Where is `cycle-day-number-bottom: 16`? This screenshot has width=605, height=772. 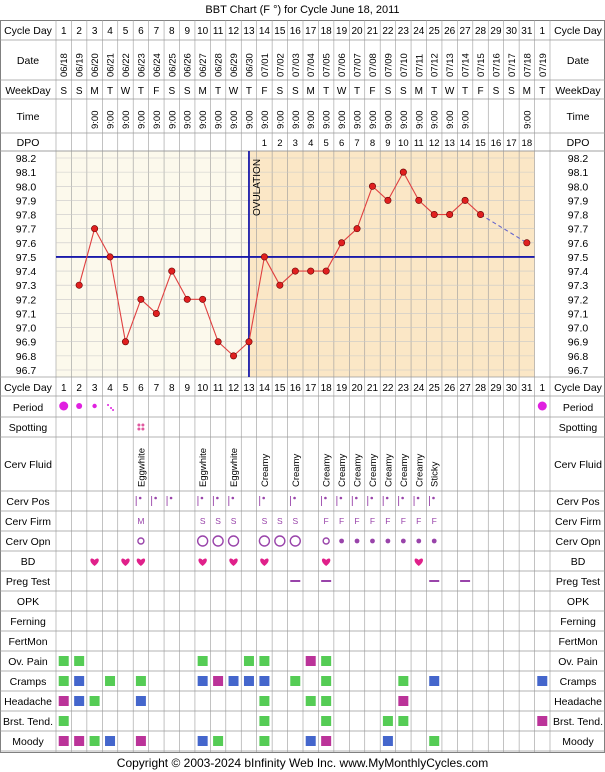
cycle-day-number-bottom: 16 is located at coordinates (296, 388).